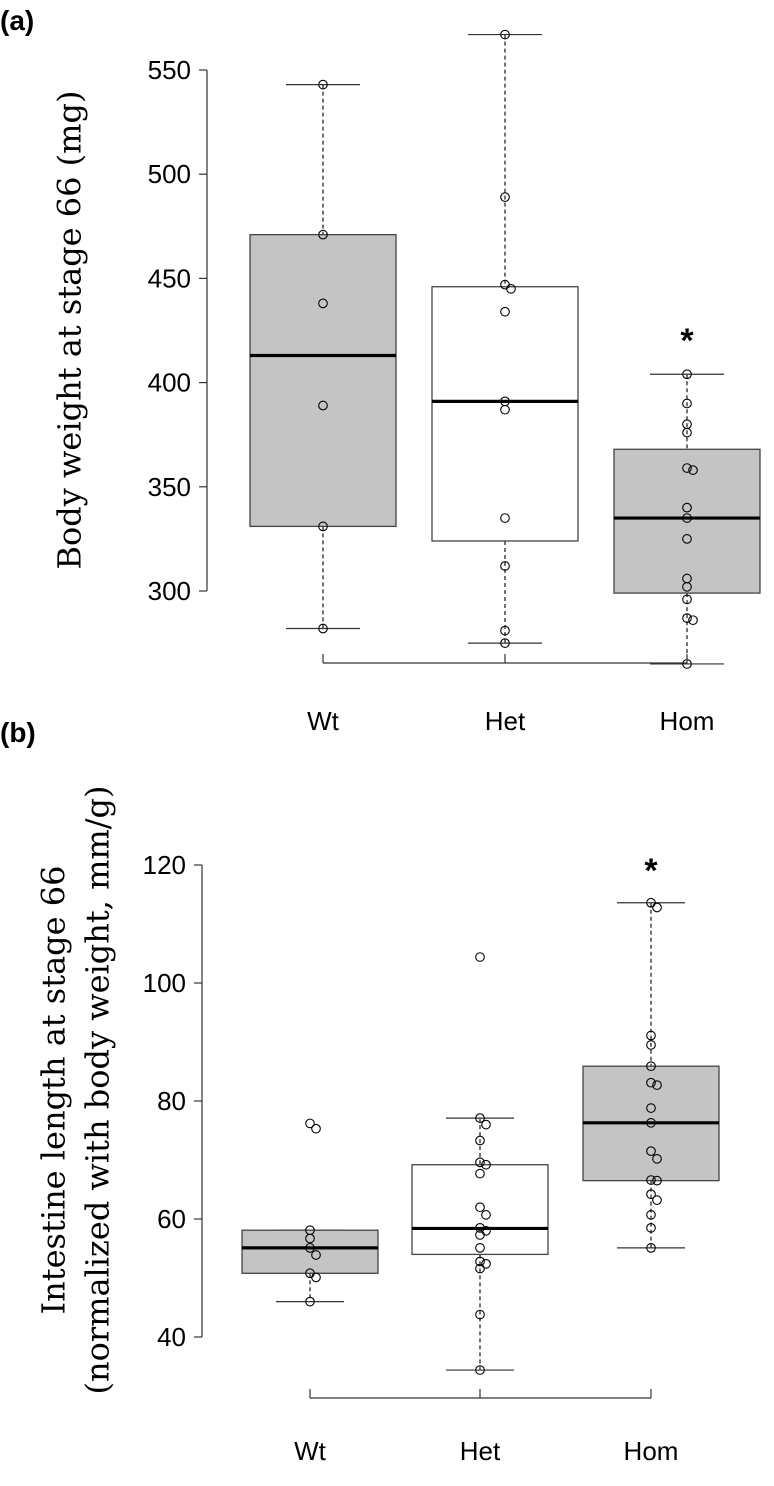 The width and height of the screenshot is (774, 1486). I want to click on y-tick-label: 100, so click(164, 983).